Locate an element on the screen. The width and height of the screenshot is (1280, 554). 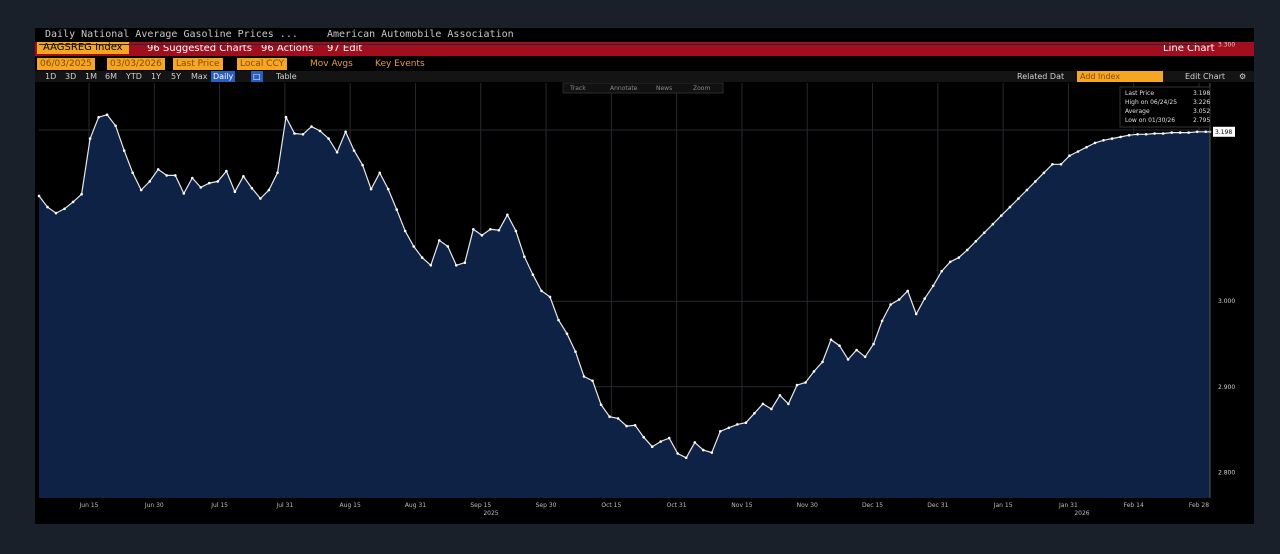
zoom-tool: Zoom is located at coordinates (701, 88).